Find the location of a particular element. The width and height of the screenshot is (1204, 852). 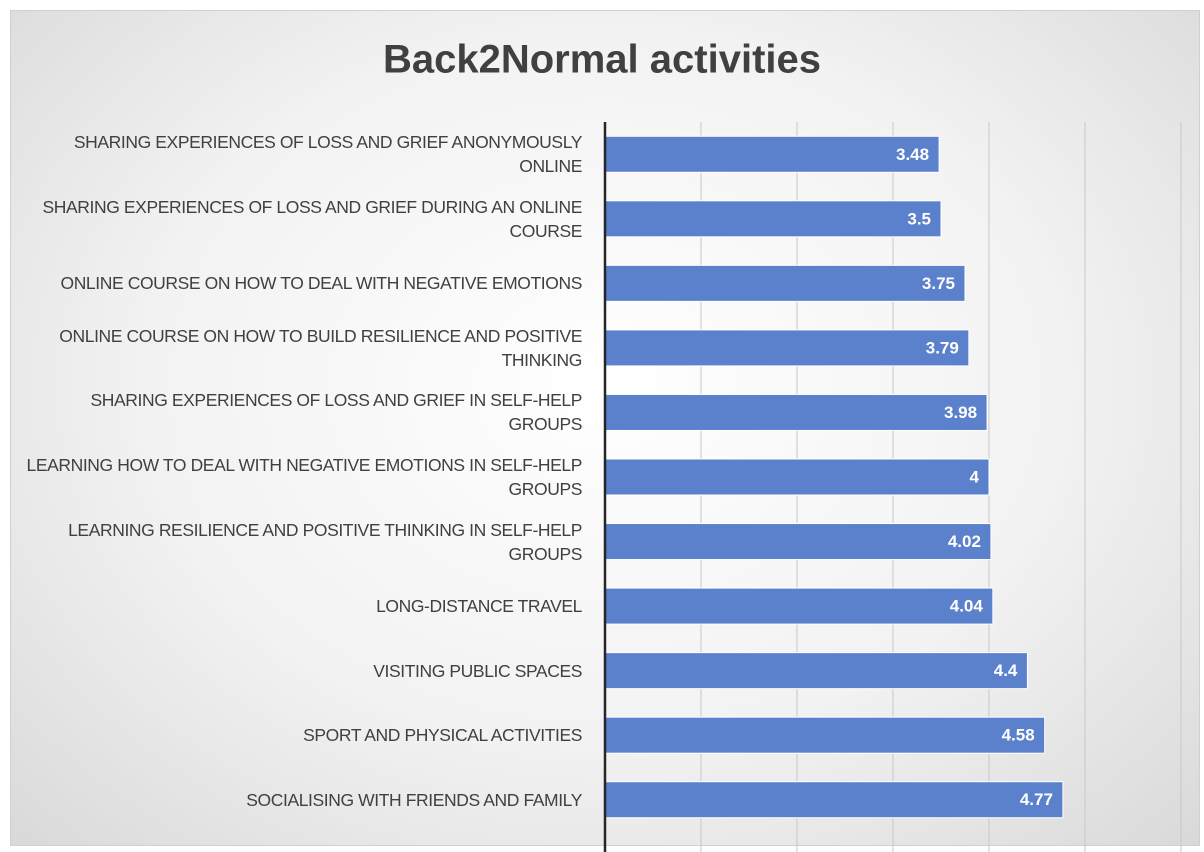

value-label: 3.79 is located at coordinates (942, 347).